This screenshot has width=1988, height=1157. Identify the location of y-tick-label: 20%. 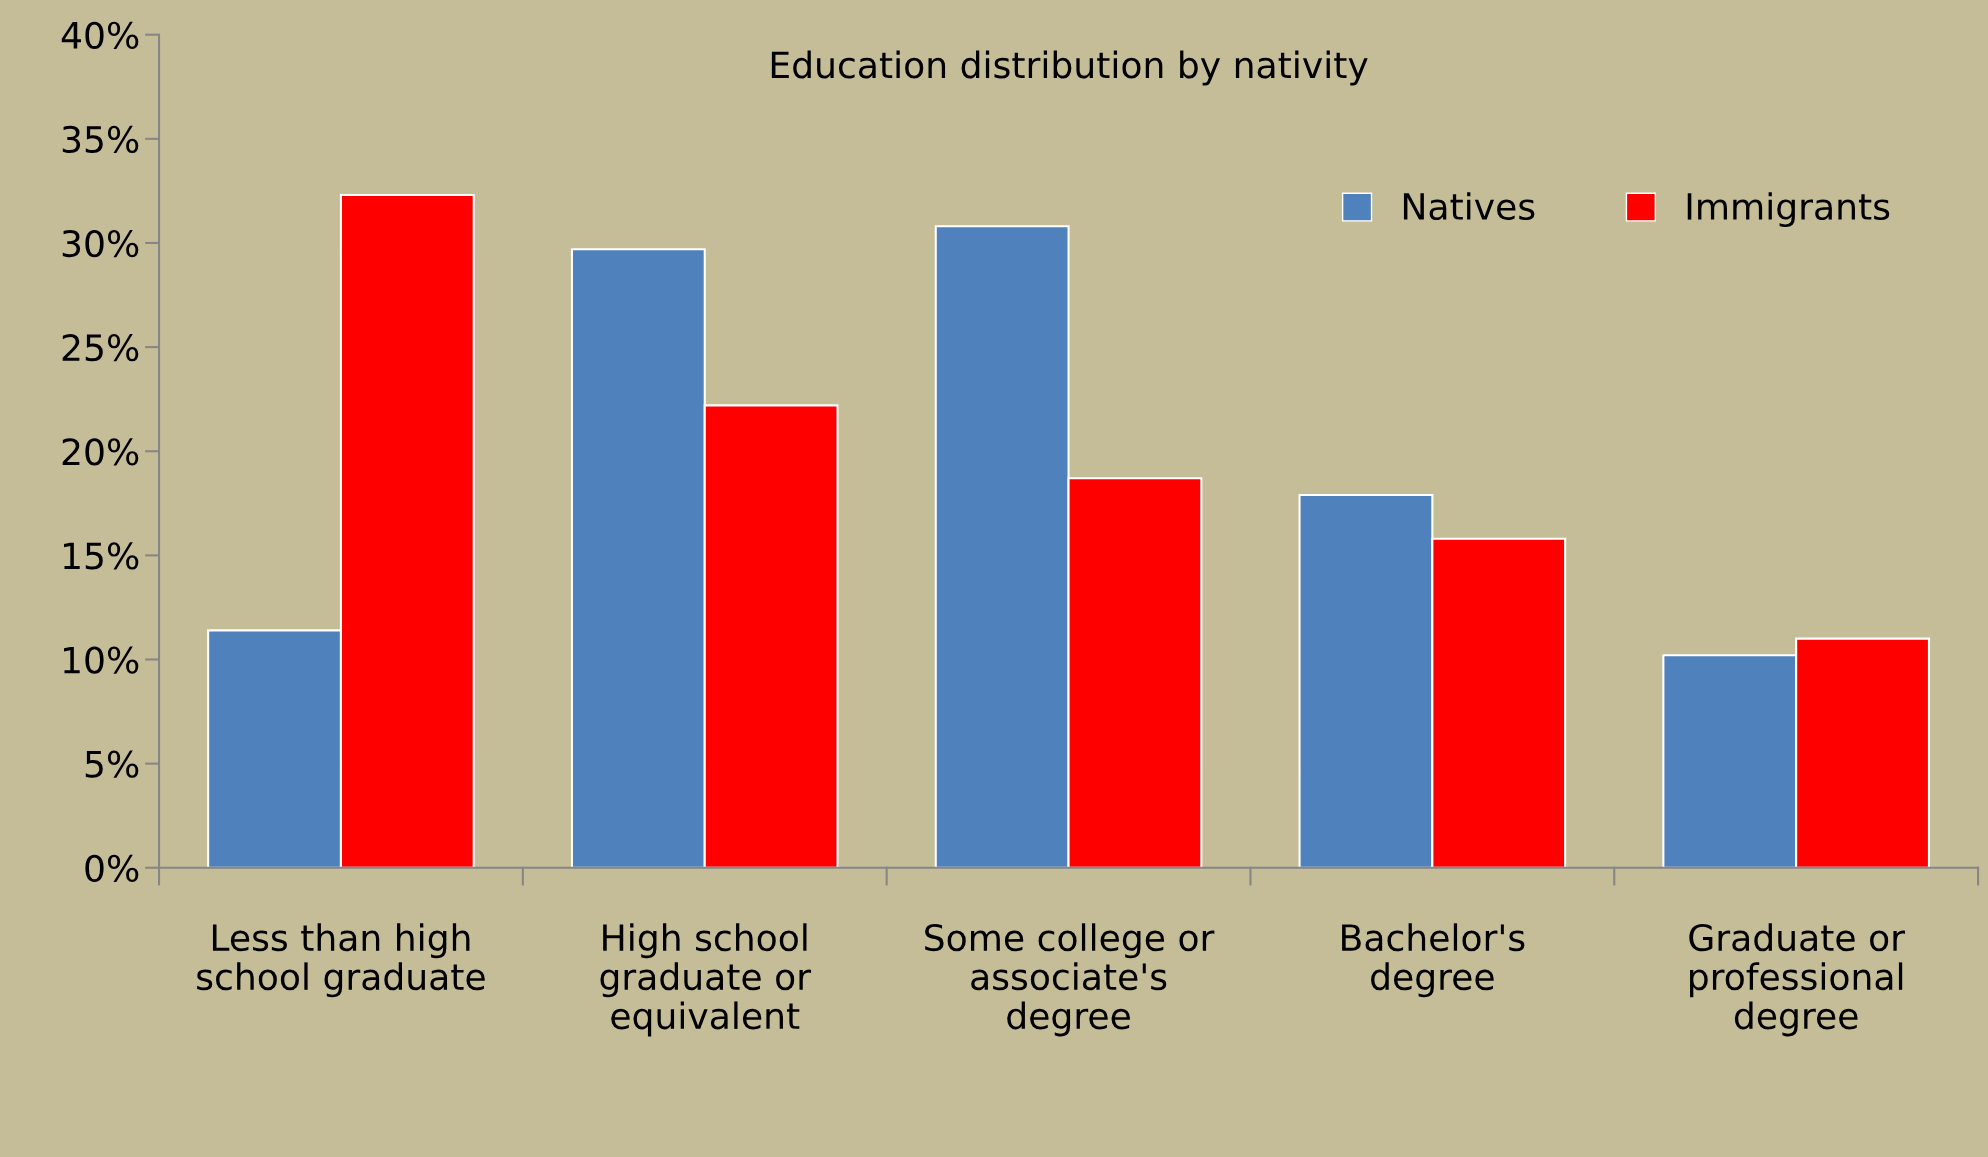
(100, 452).